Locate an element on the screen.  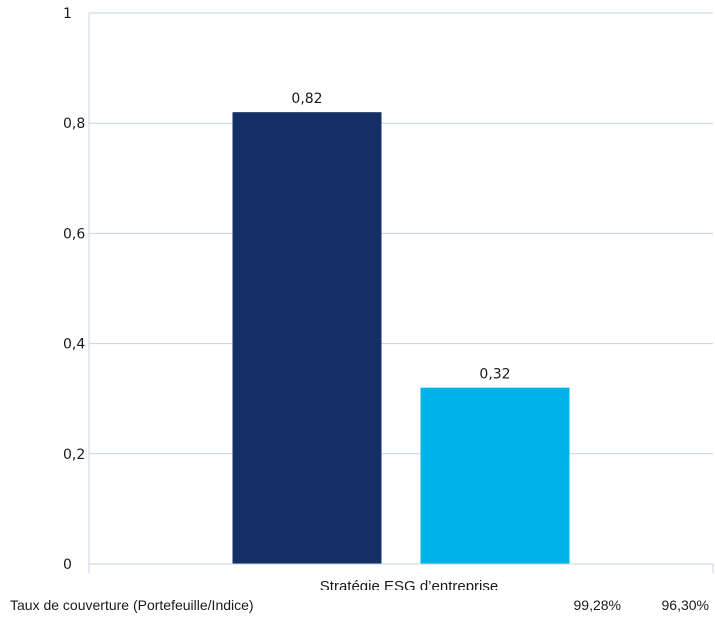
coverage-index-value: 96,30% is located at coordinates (685, 605).